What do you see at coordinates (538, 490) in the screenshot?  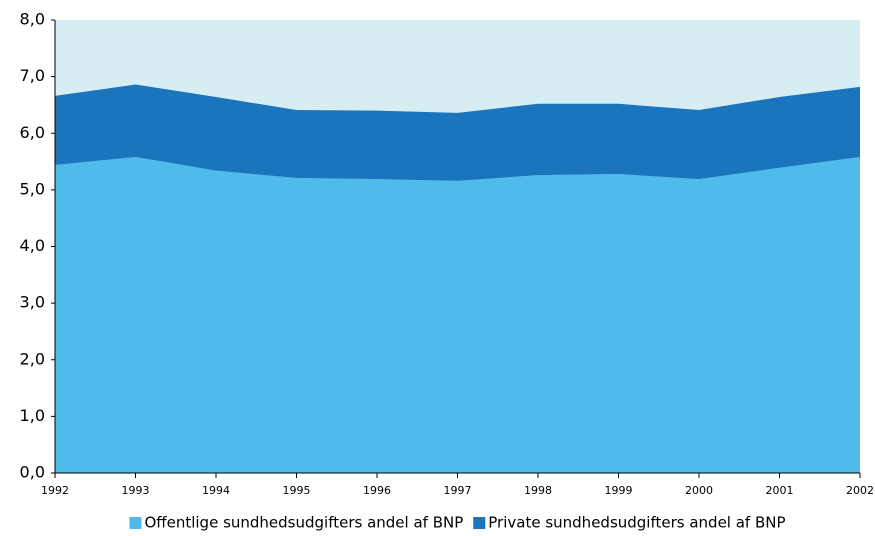 I see `x-tick-label: 1998` at bounding box center [538, 490].